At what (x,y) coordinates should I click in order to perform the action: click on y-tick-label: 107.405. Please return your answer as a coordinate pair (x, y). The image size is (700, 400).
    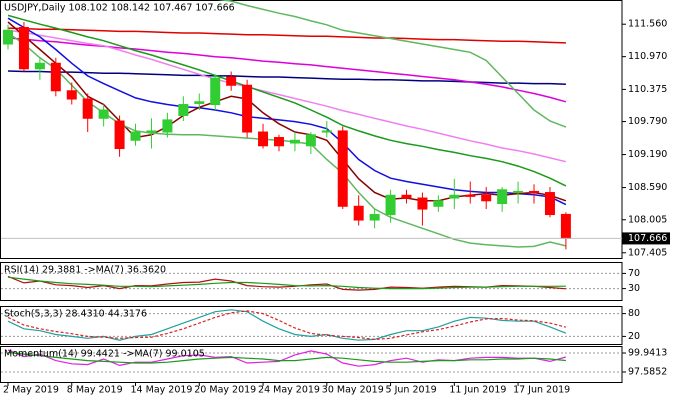
    Looking at the image, I should click on (647, 252).